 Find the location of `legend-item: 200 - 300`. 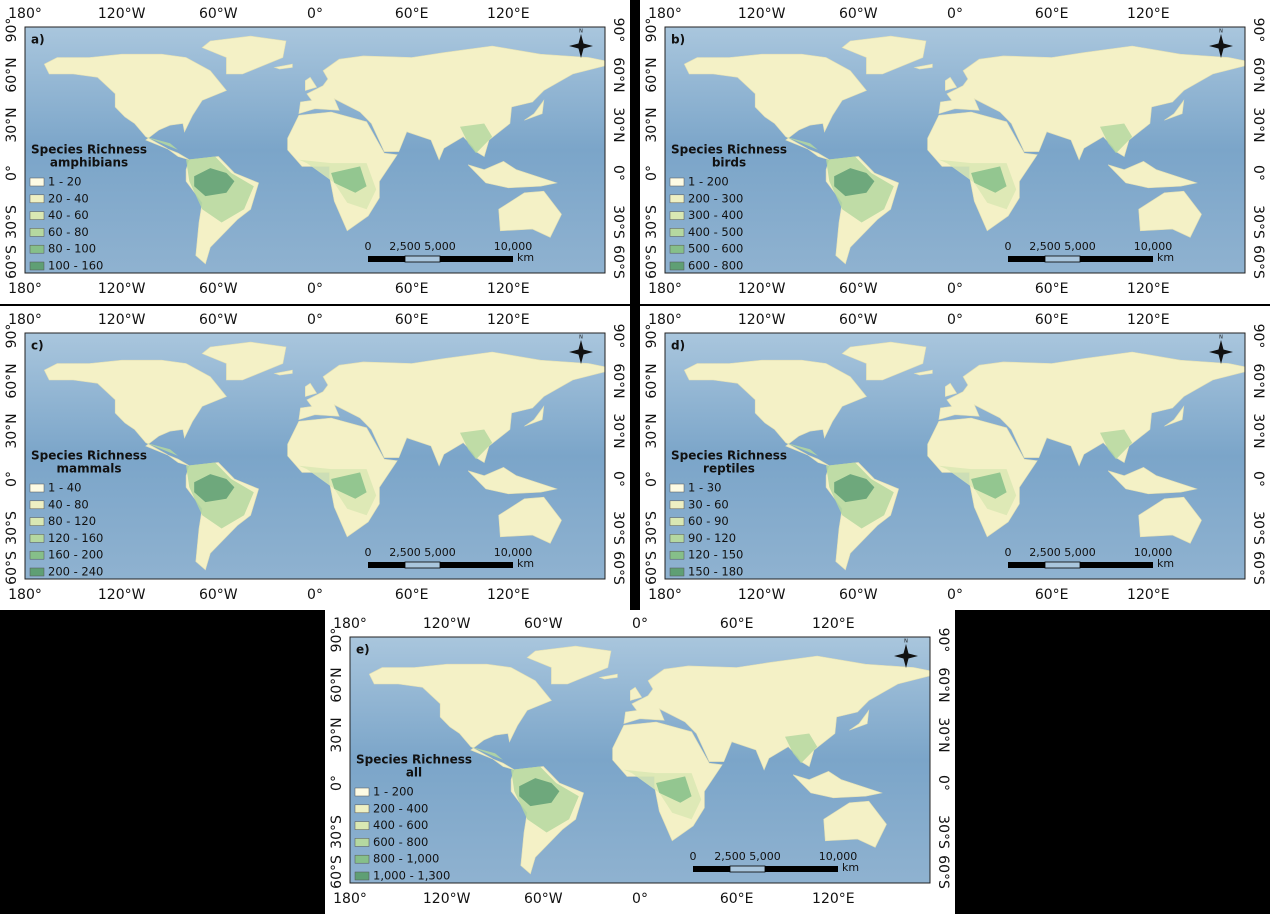

legend-item: 200 - 300 is located at coordinates (715, 198).